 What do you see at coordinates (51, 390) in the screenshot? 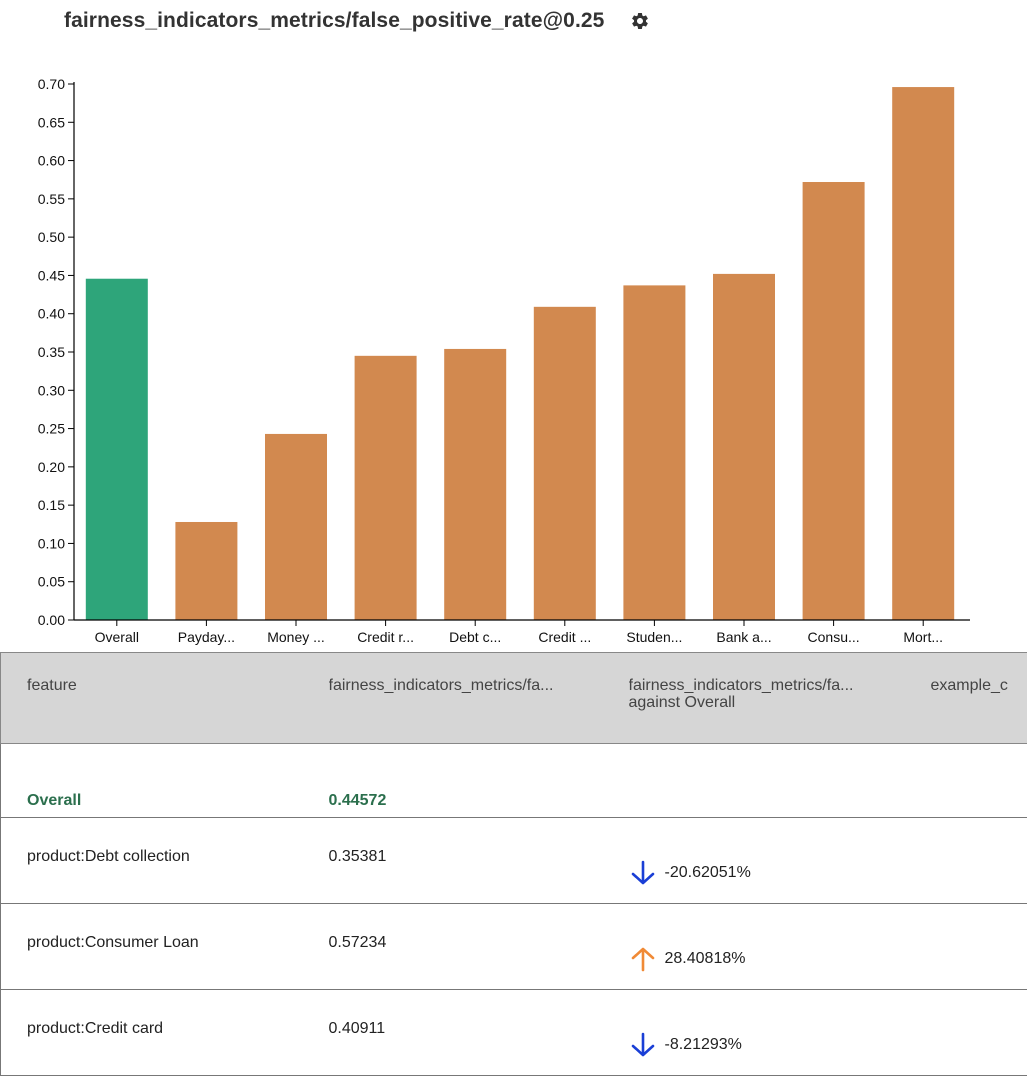
I see `y-tick-label: 0.30` at bounding box center [51, 390].